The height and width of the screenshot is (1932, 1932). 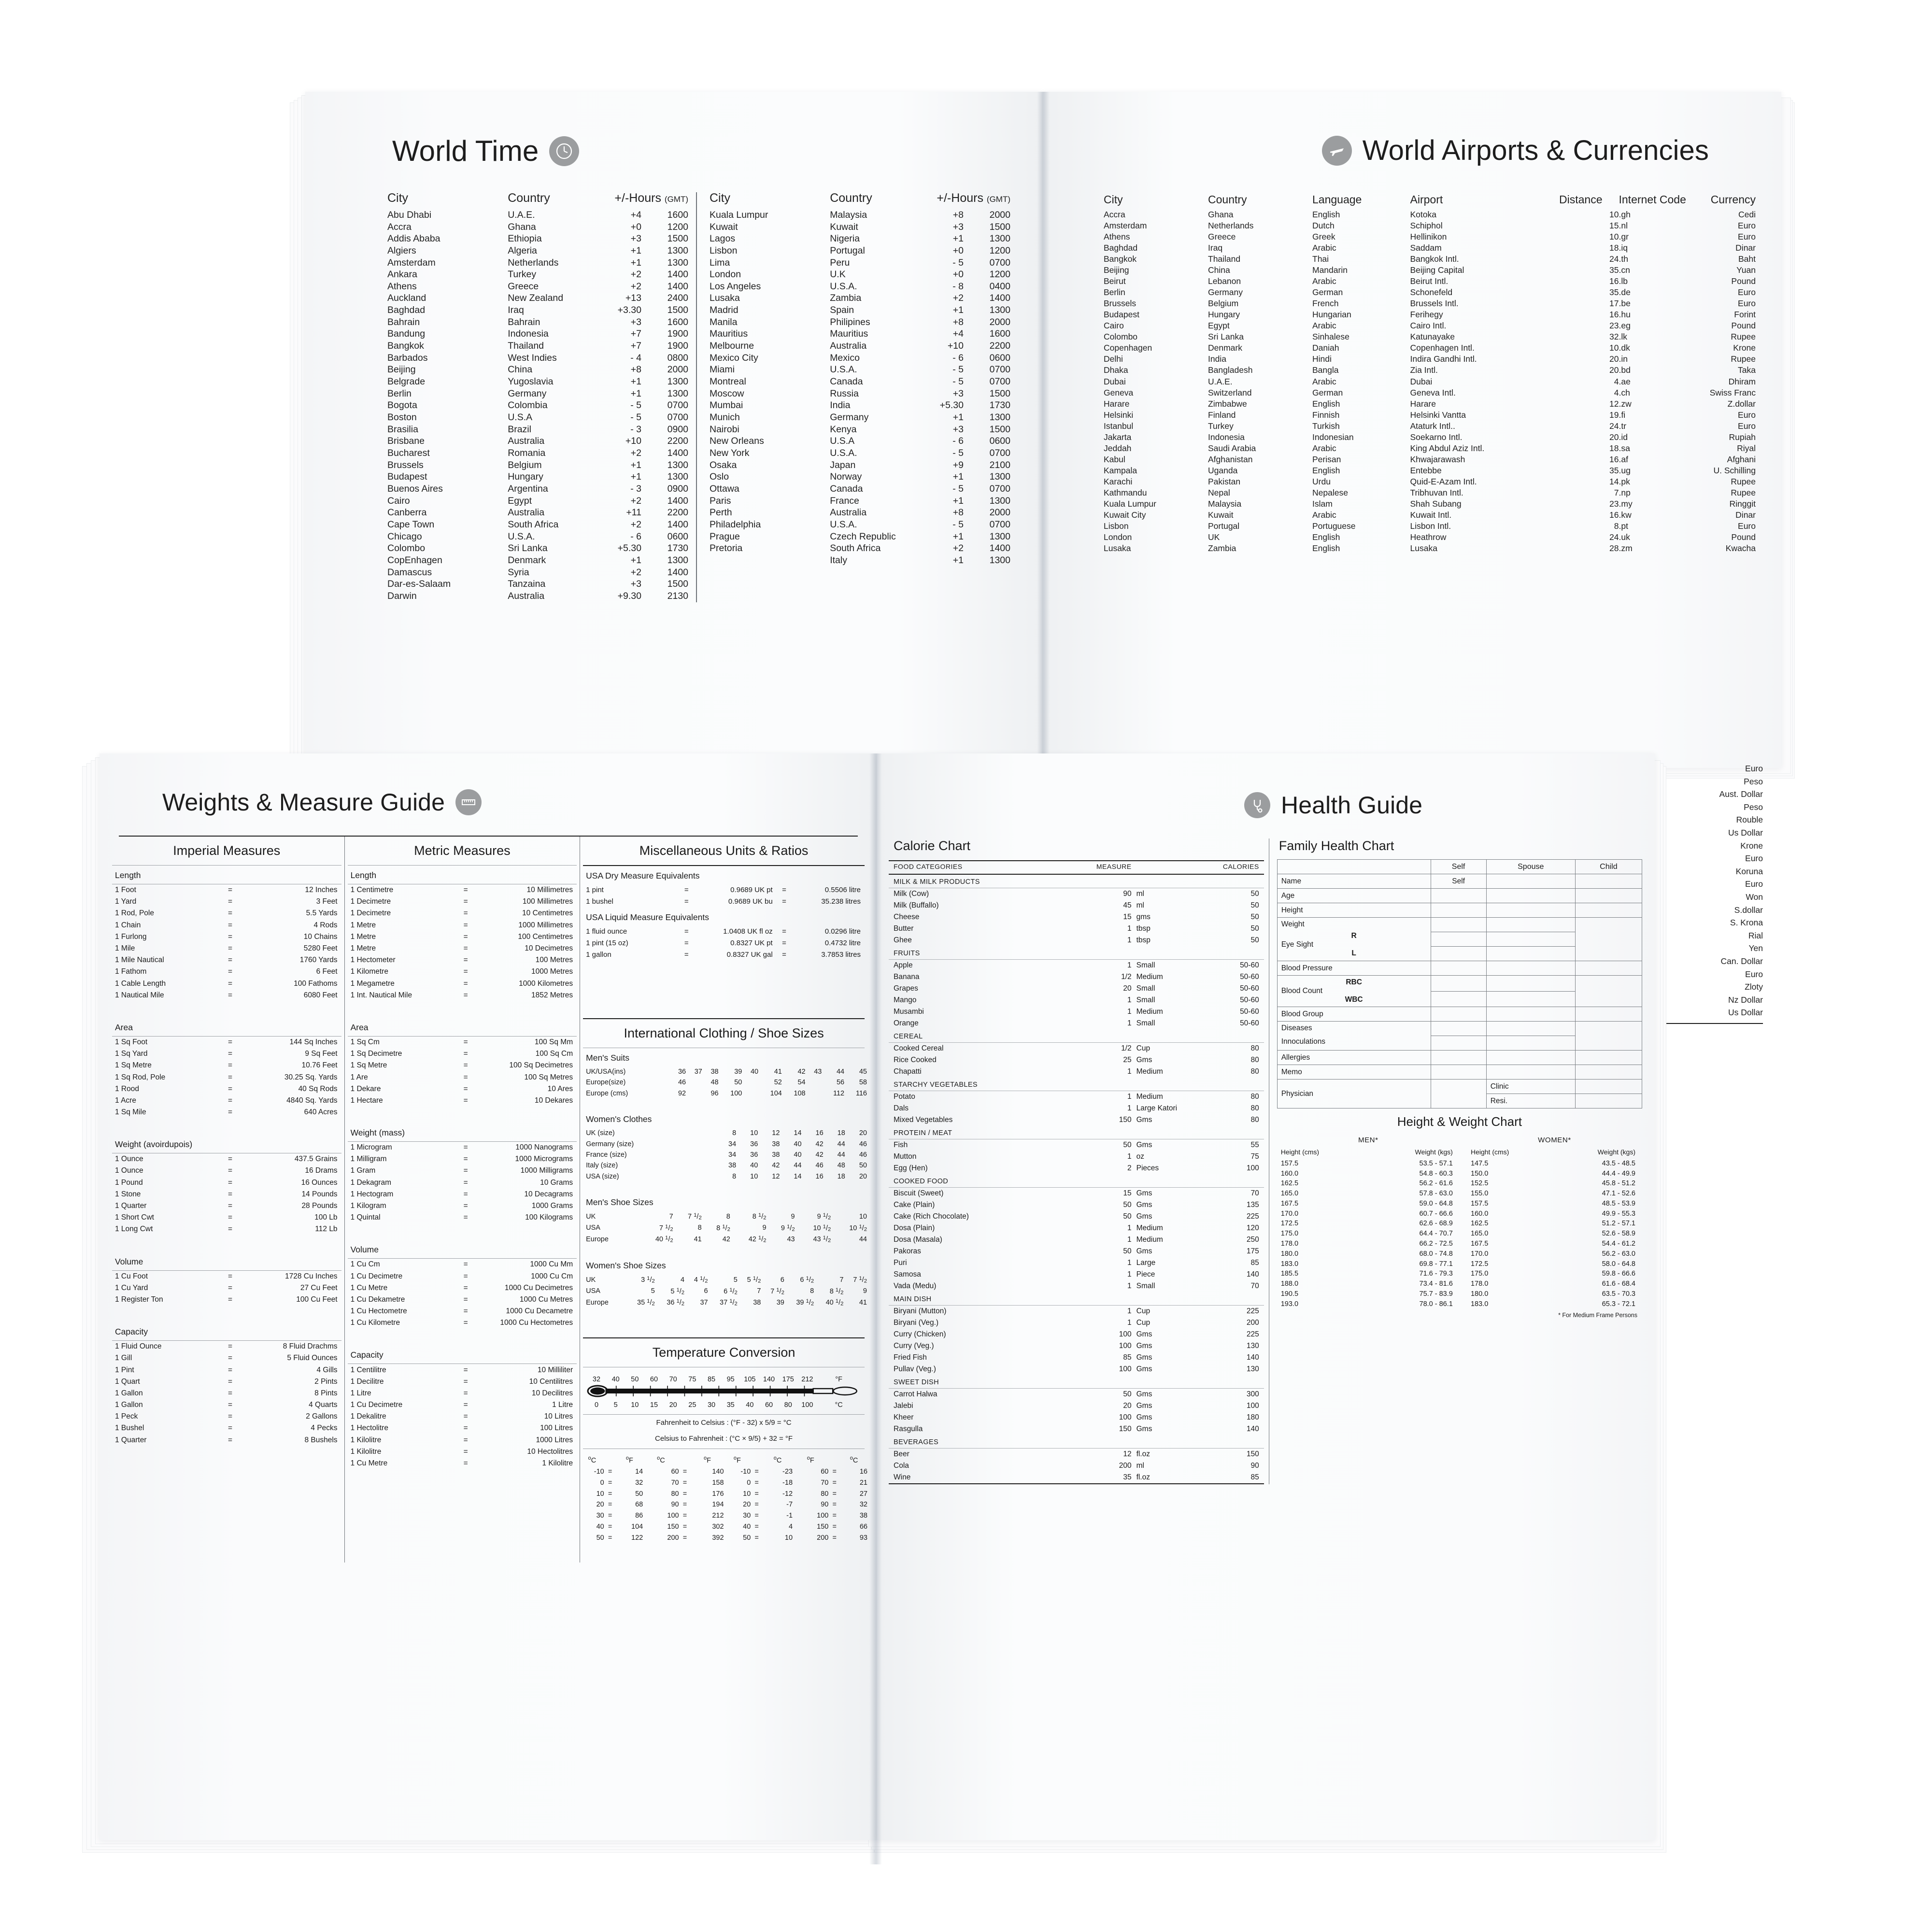 What do you see at coordinates (312, 1100) in the screenshot?
I see `cell-value: 4840 Sq. Yards` at bounding box center [312, 1100].